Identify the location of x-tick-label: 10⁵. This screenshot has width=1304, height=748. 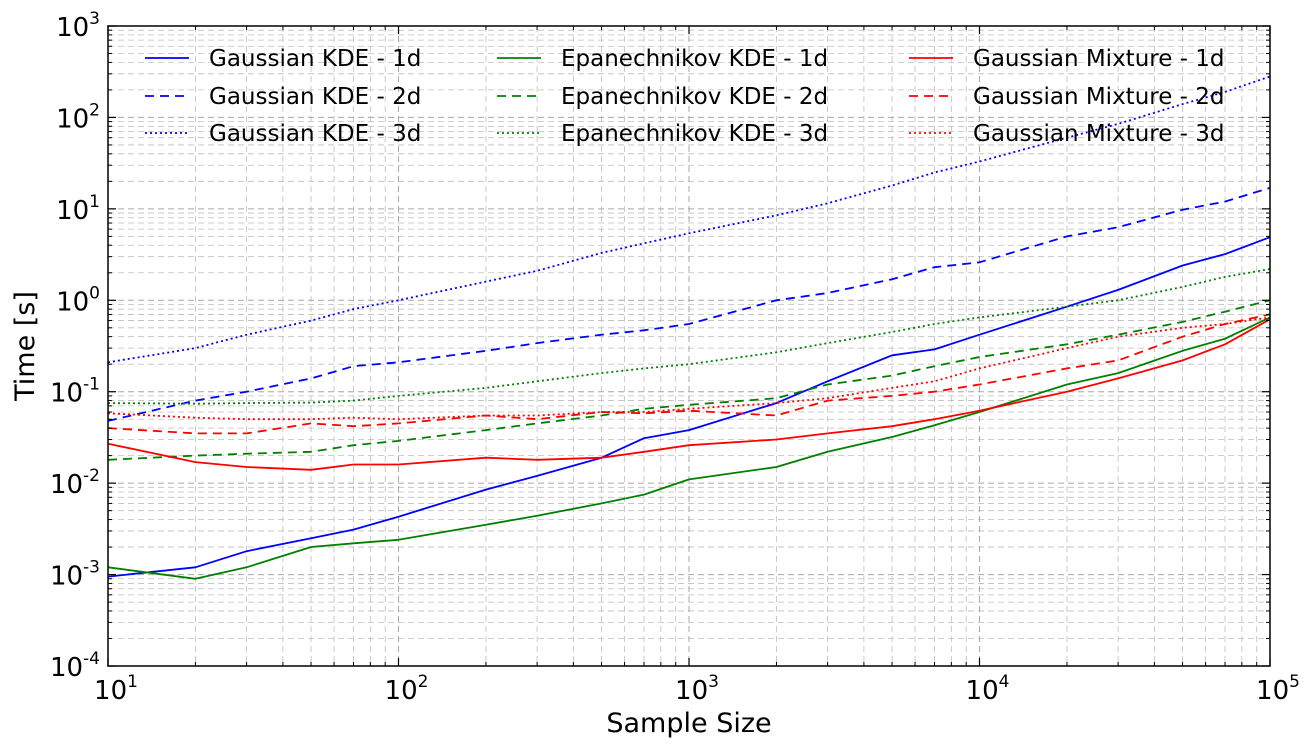
(1278, 689).